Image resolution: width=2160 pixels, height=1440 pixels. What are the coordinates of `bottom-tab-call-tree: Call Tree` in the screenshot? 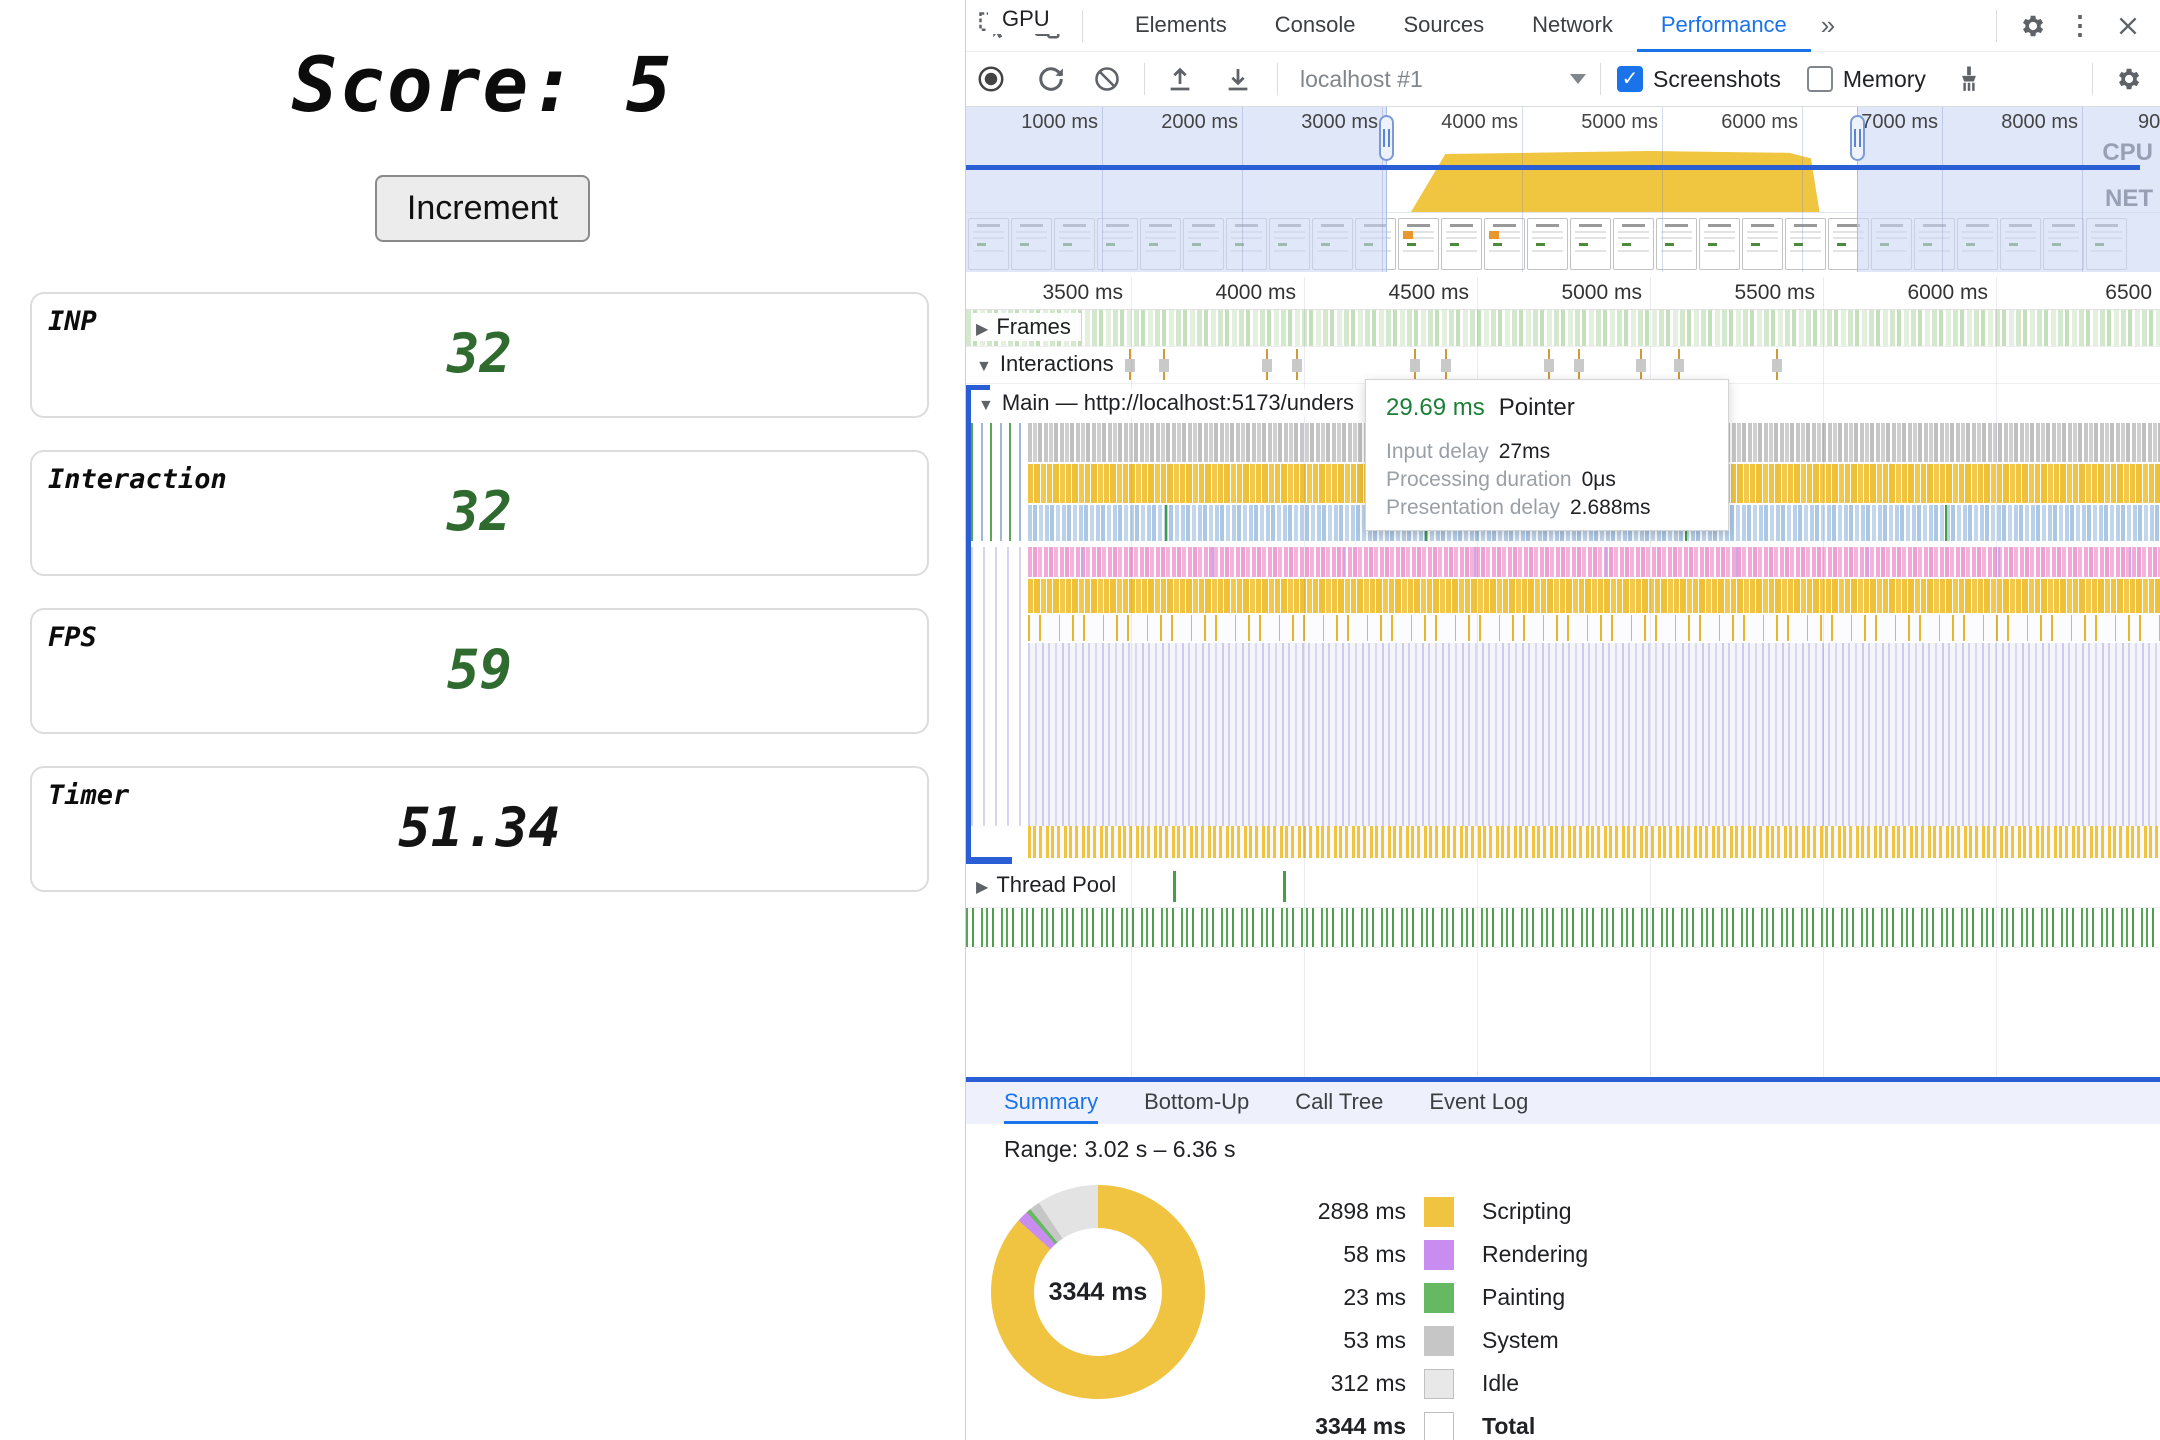 It's located at (1339, 1101).